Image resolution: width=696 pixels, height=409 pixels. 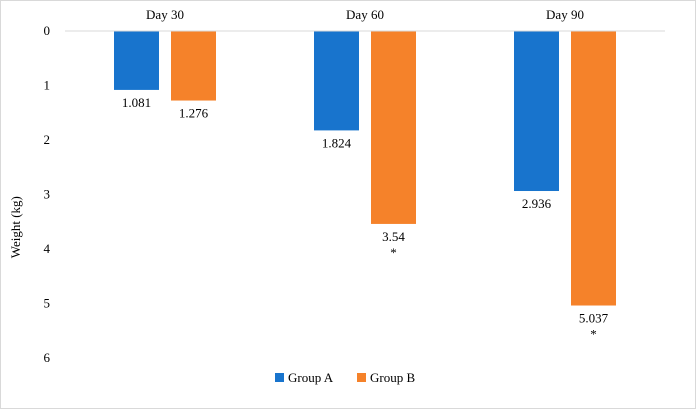 What do you see at coordinates (15, 227) in the screenshot?
I see `y-axis-title: Weight (kg)` at bounding box center [15, 227].